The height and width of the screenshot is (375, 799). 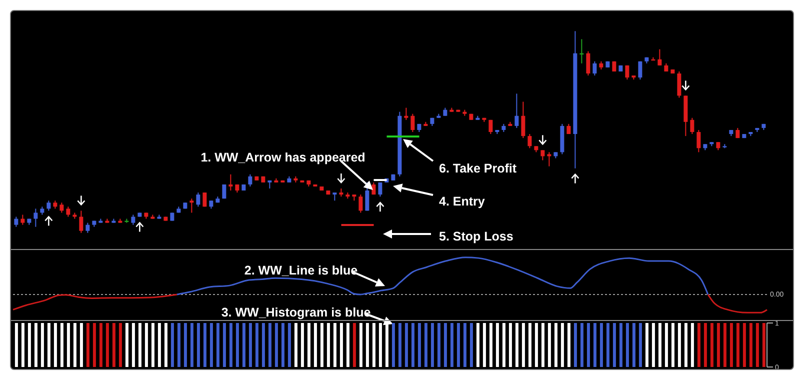 What do you see at coordinates (296, 312) in the screenshot?
I see `annotation: 3. WW_Histogram is blue` at bounding box center [296, 312].